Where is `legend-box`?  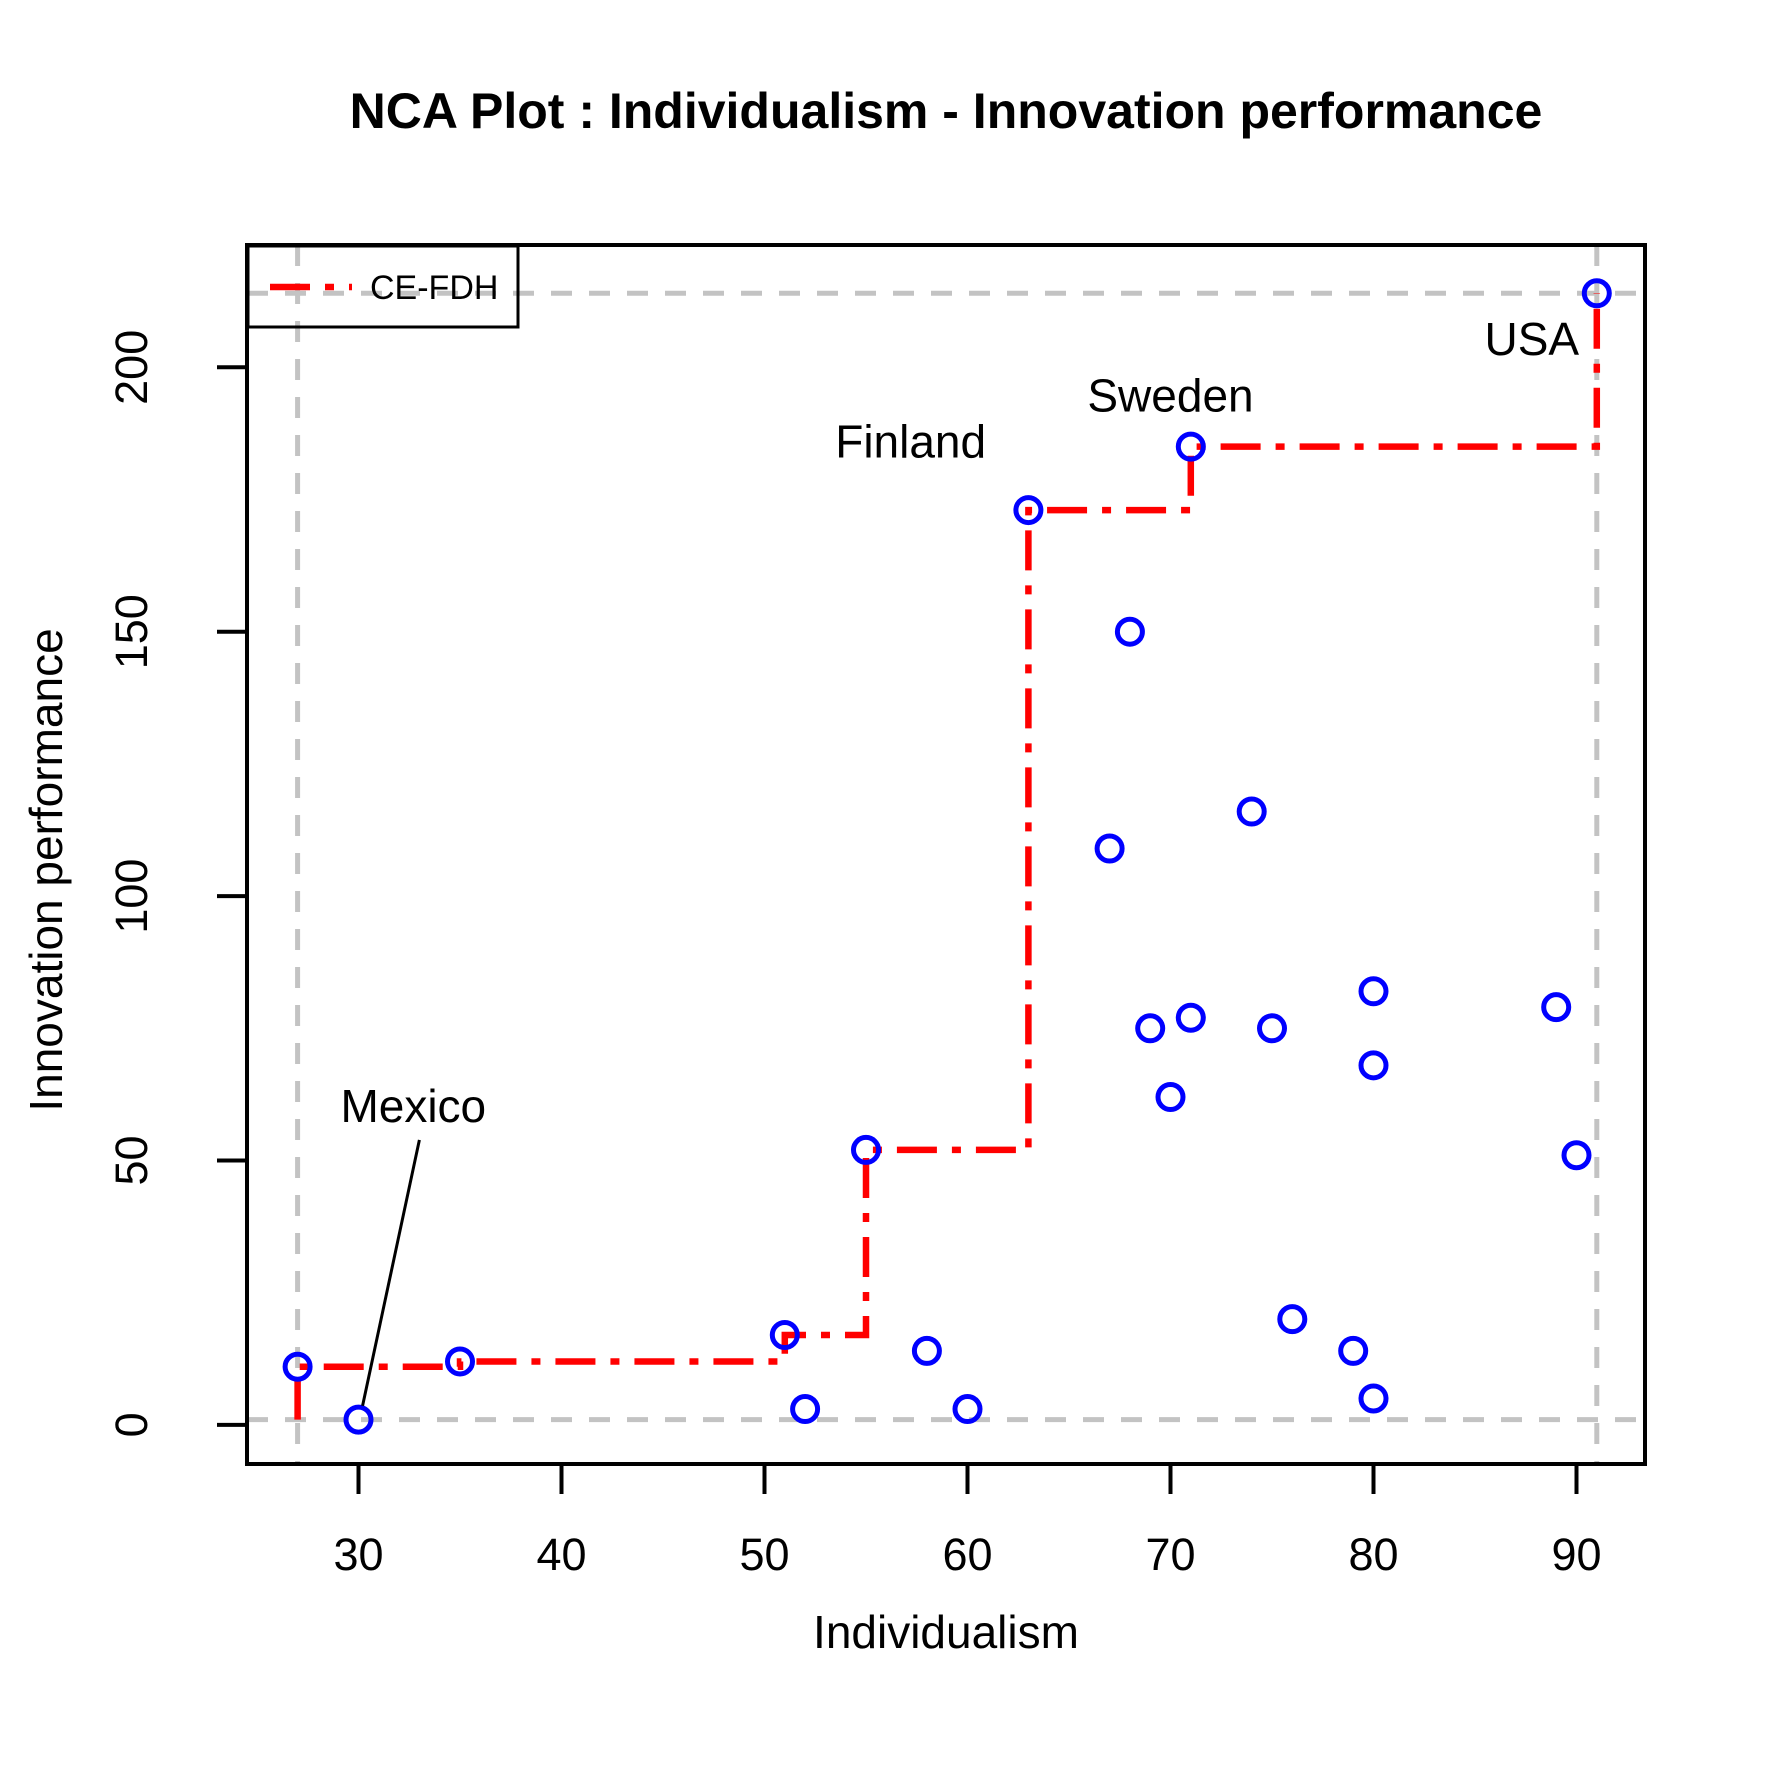
legend-box is located at coordinates (383, 286).